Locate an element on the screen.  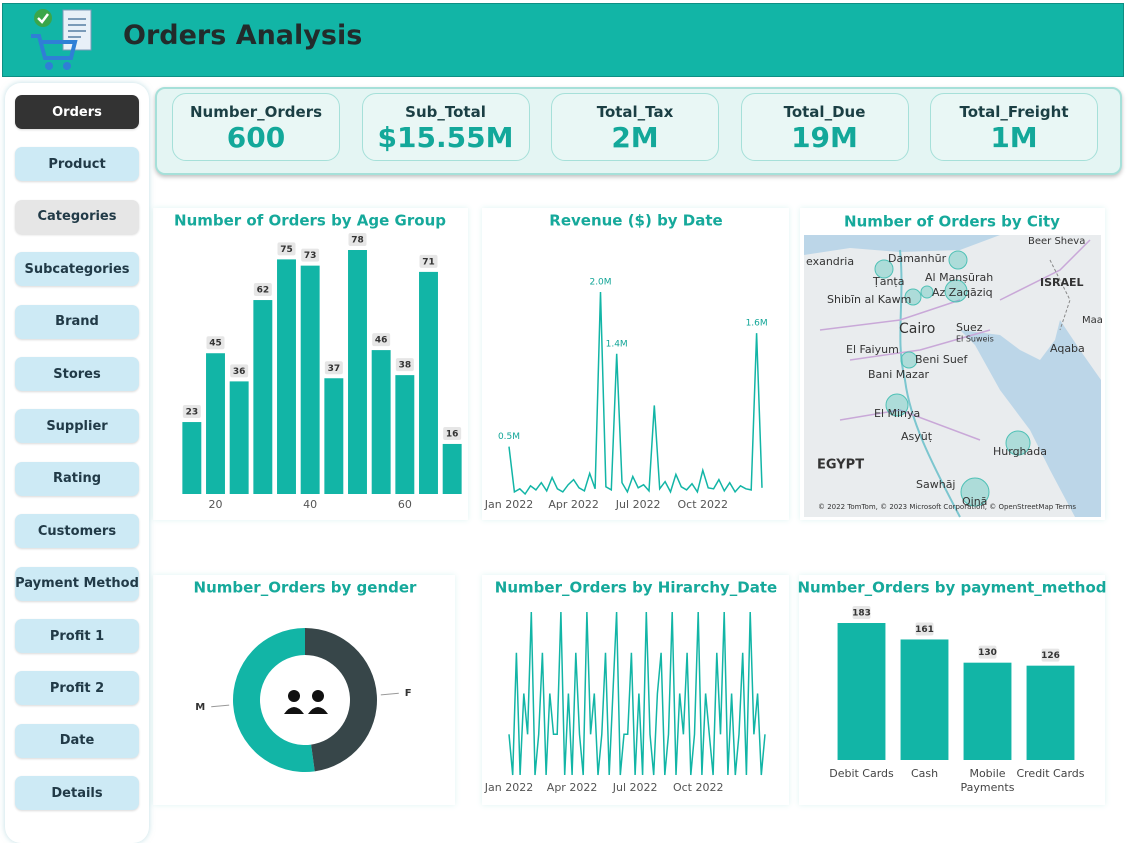
map-bubbles is located at coordinates (952, 378).